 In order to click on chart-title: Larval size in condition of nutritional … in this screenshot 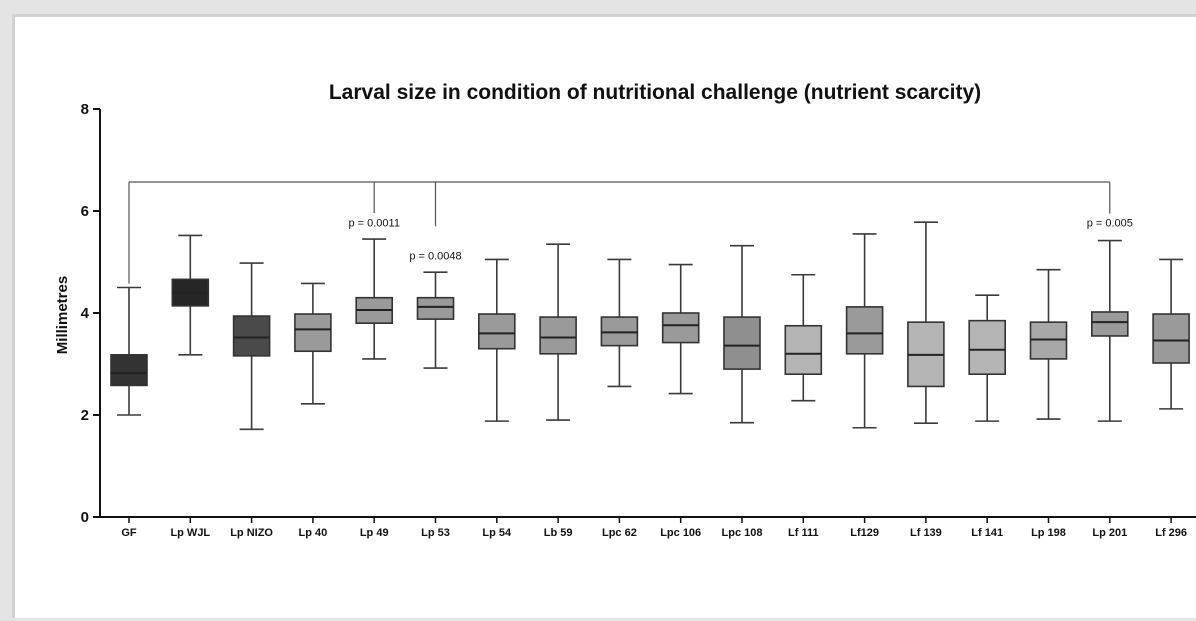, I will do `click(655, 92)`.